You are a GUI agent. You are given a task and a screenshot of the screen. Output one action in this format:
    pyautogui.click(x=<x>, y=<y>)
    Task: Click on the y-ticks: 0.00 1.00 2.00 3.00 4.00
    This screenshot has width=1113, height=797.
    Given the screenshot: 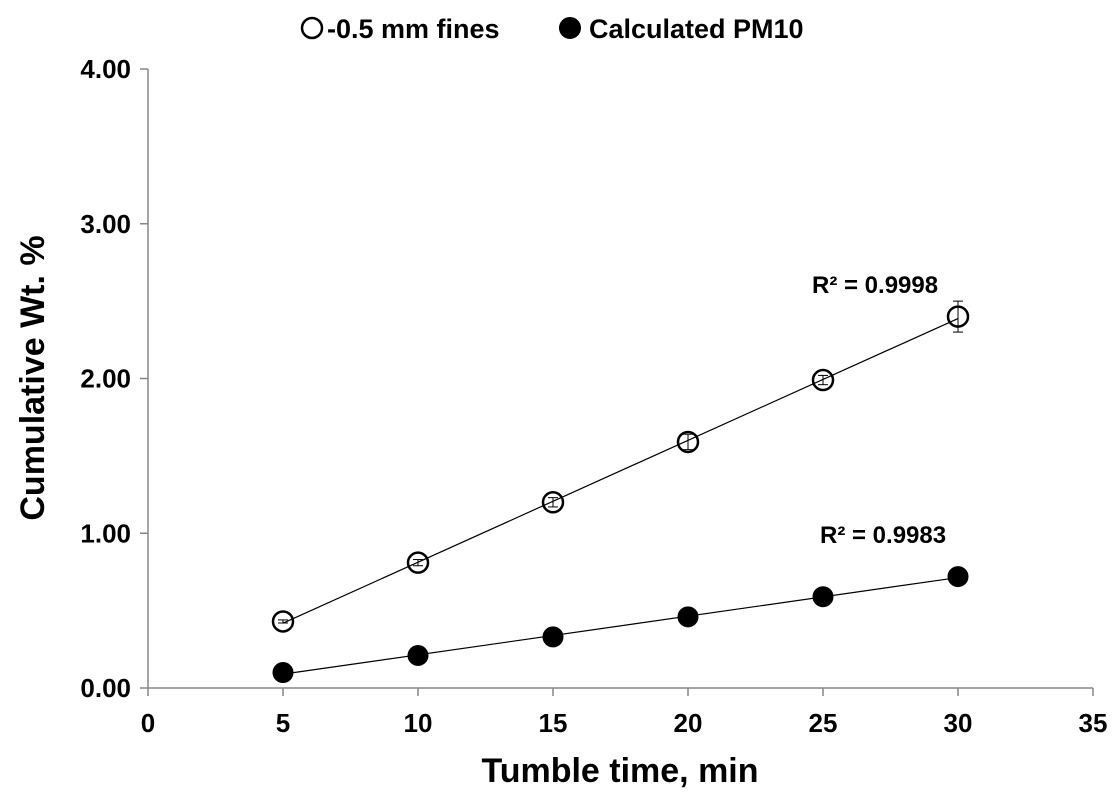 What is the action you would take?
    pyautogui.click(x=114, y=378)
    